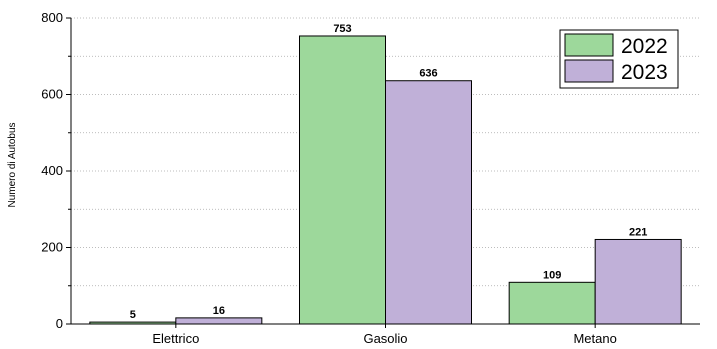  I want to click on y-tick-label: 200, so click(52, 247).